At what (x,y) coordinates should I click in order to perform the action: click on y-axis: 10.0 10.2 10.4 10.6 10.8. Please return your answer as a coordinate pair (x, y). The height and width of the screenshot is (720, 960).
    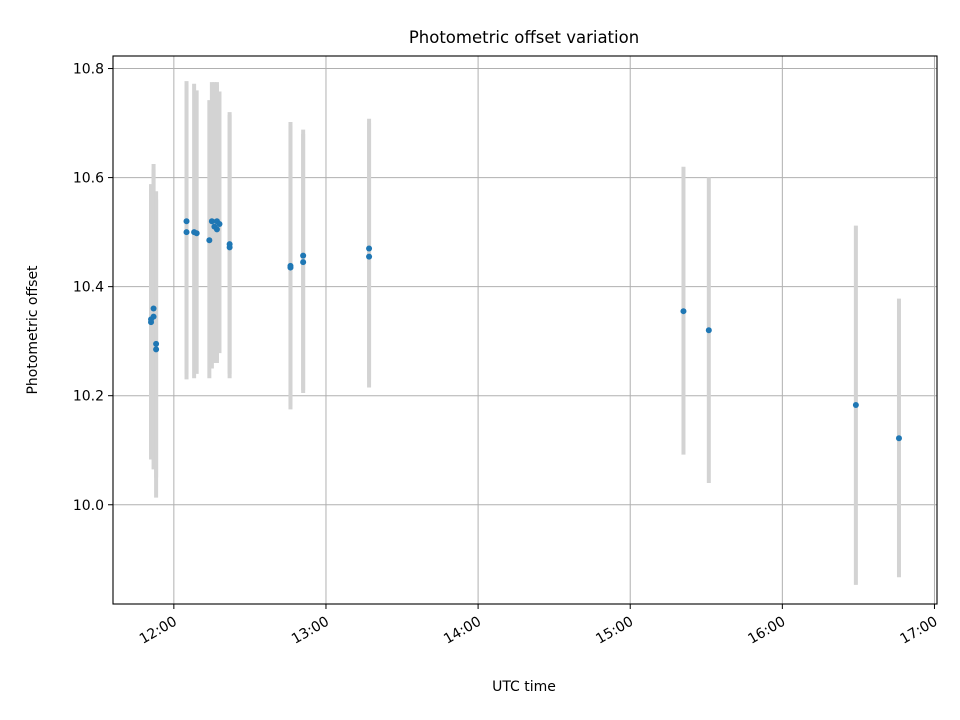
    Looking at the image, I should click on (93, 288).